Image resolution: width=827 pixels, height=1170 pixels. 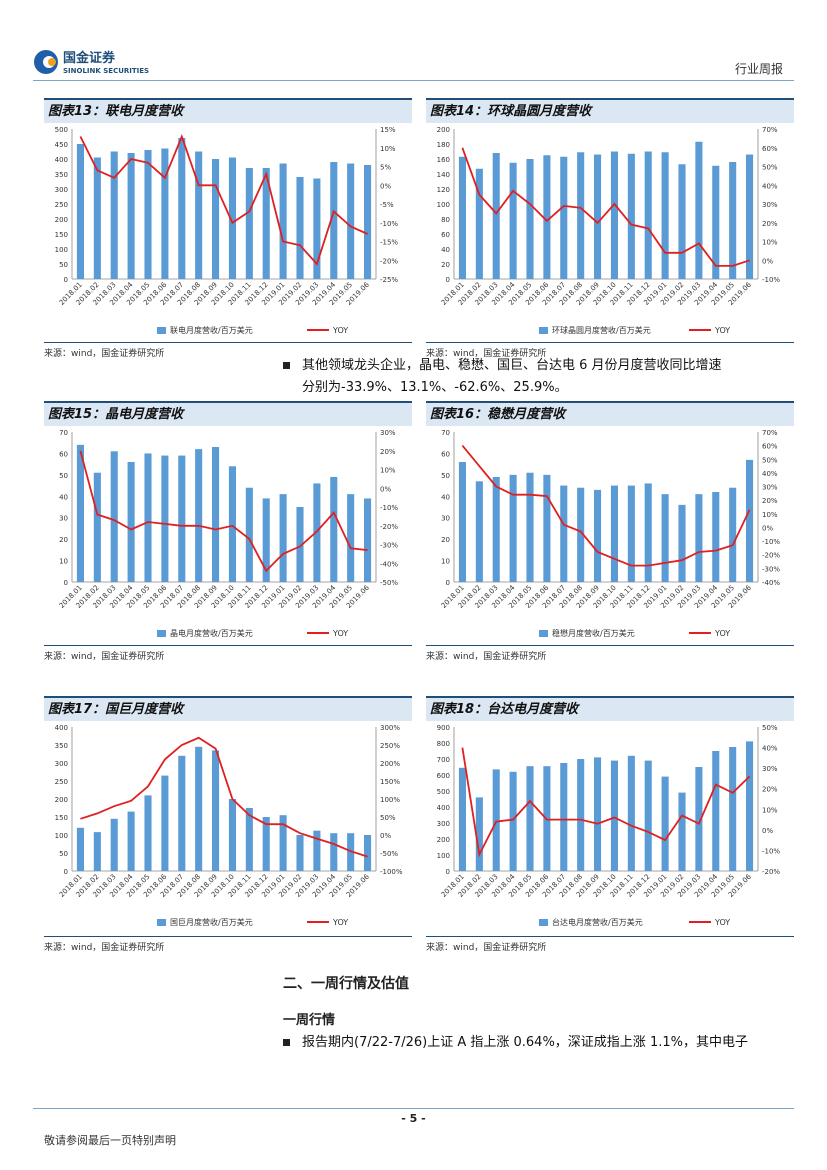 What do you see at coordinates (443, 728) in the screenshot?
I see `left-tick-label: 900` at bounding box center [443, 728].